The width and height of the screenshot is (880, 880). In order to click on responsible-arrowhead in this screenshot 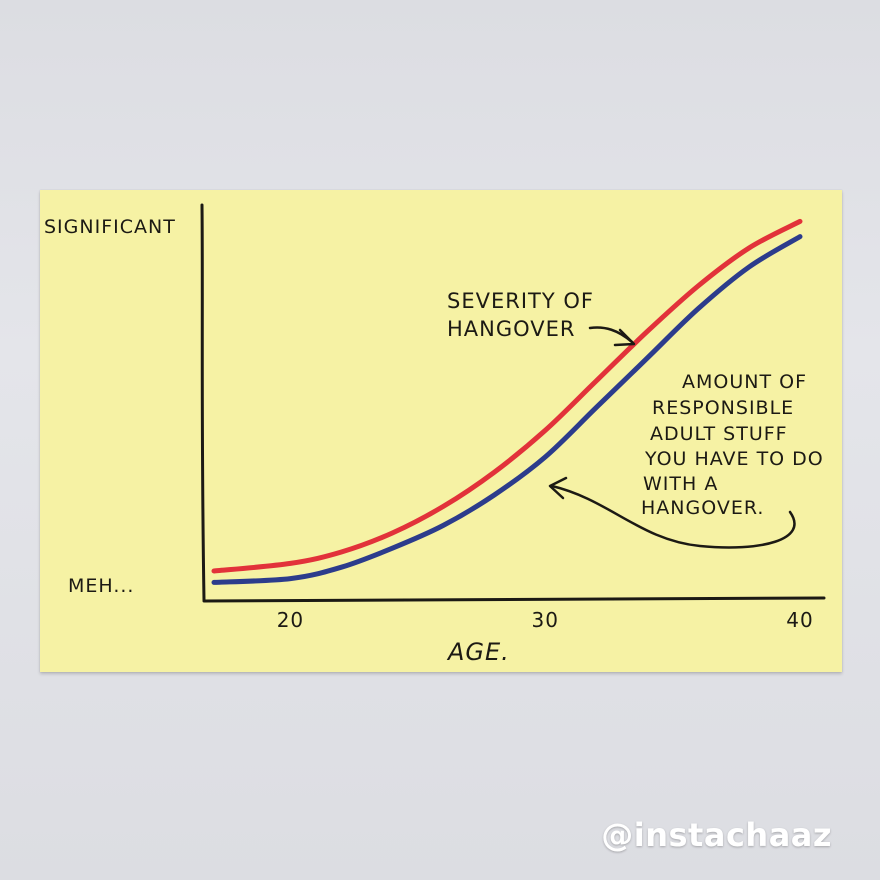, I will do `click(558, 488)`.